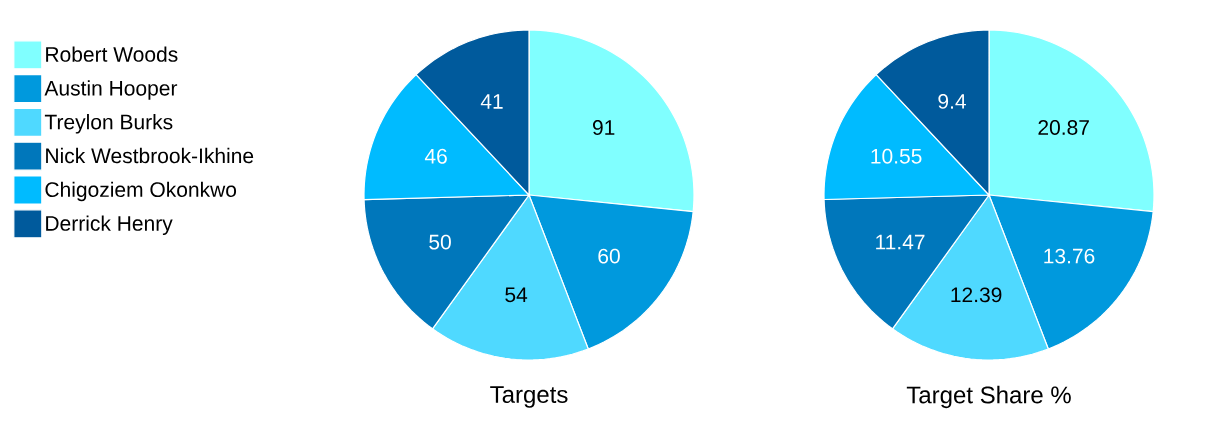 This screenshot has height=442, width=1220. I want to click on legend-label: Robert Woods, so click(112, 54).